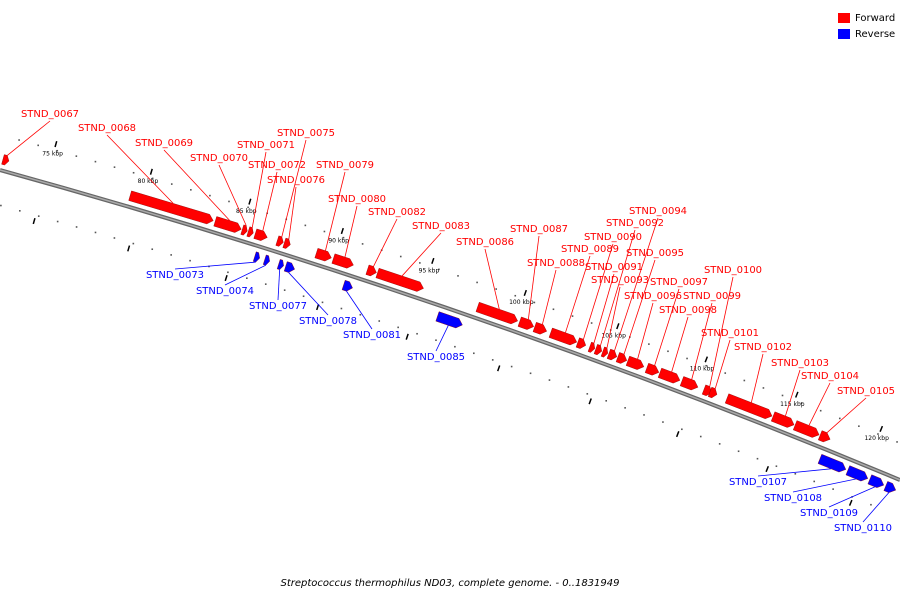 This screenshot has height=600, width=900. What do you see at coordinates (306, 133) in the screenshot?
I see `gene-label: STND_0075` at bounding box center [306, 133].